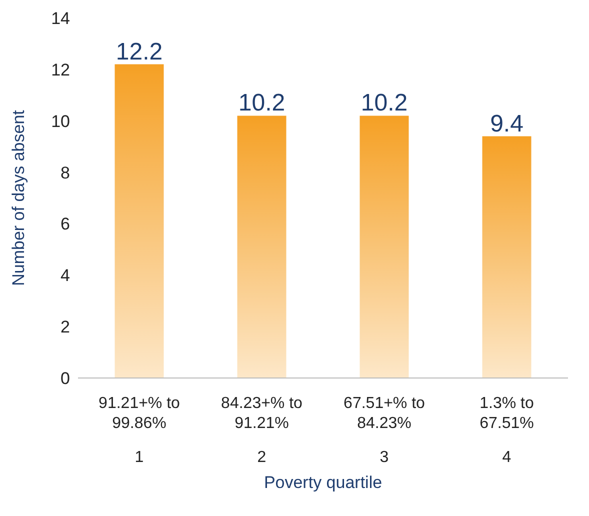 This screenshot has width=589, height=516. Describe the element at coordinates (65, 327) in the screenshot. I see `y-tick-label: 2` at that location.